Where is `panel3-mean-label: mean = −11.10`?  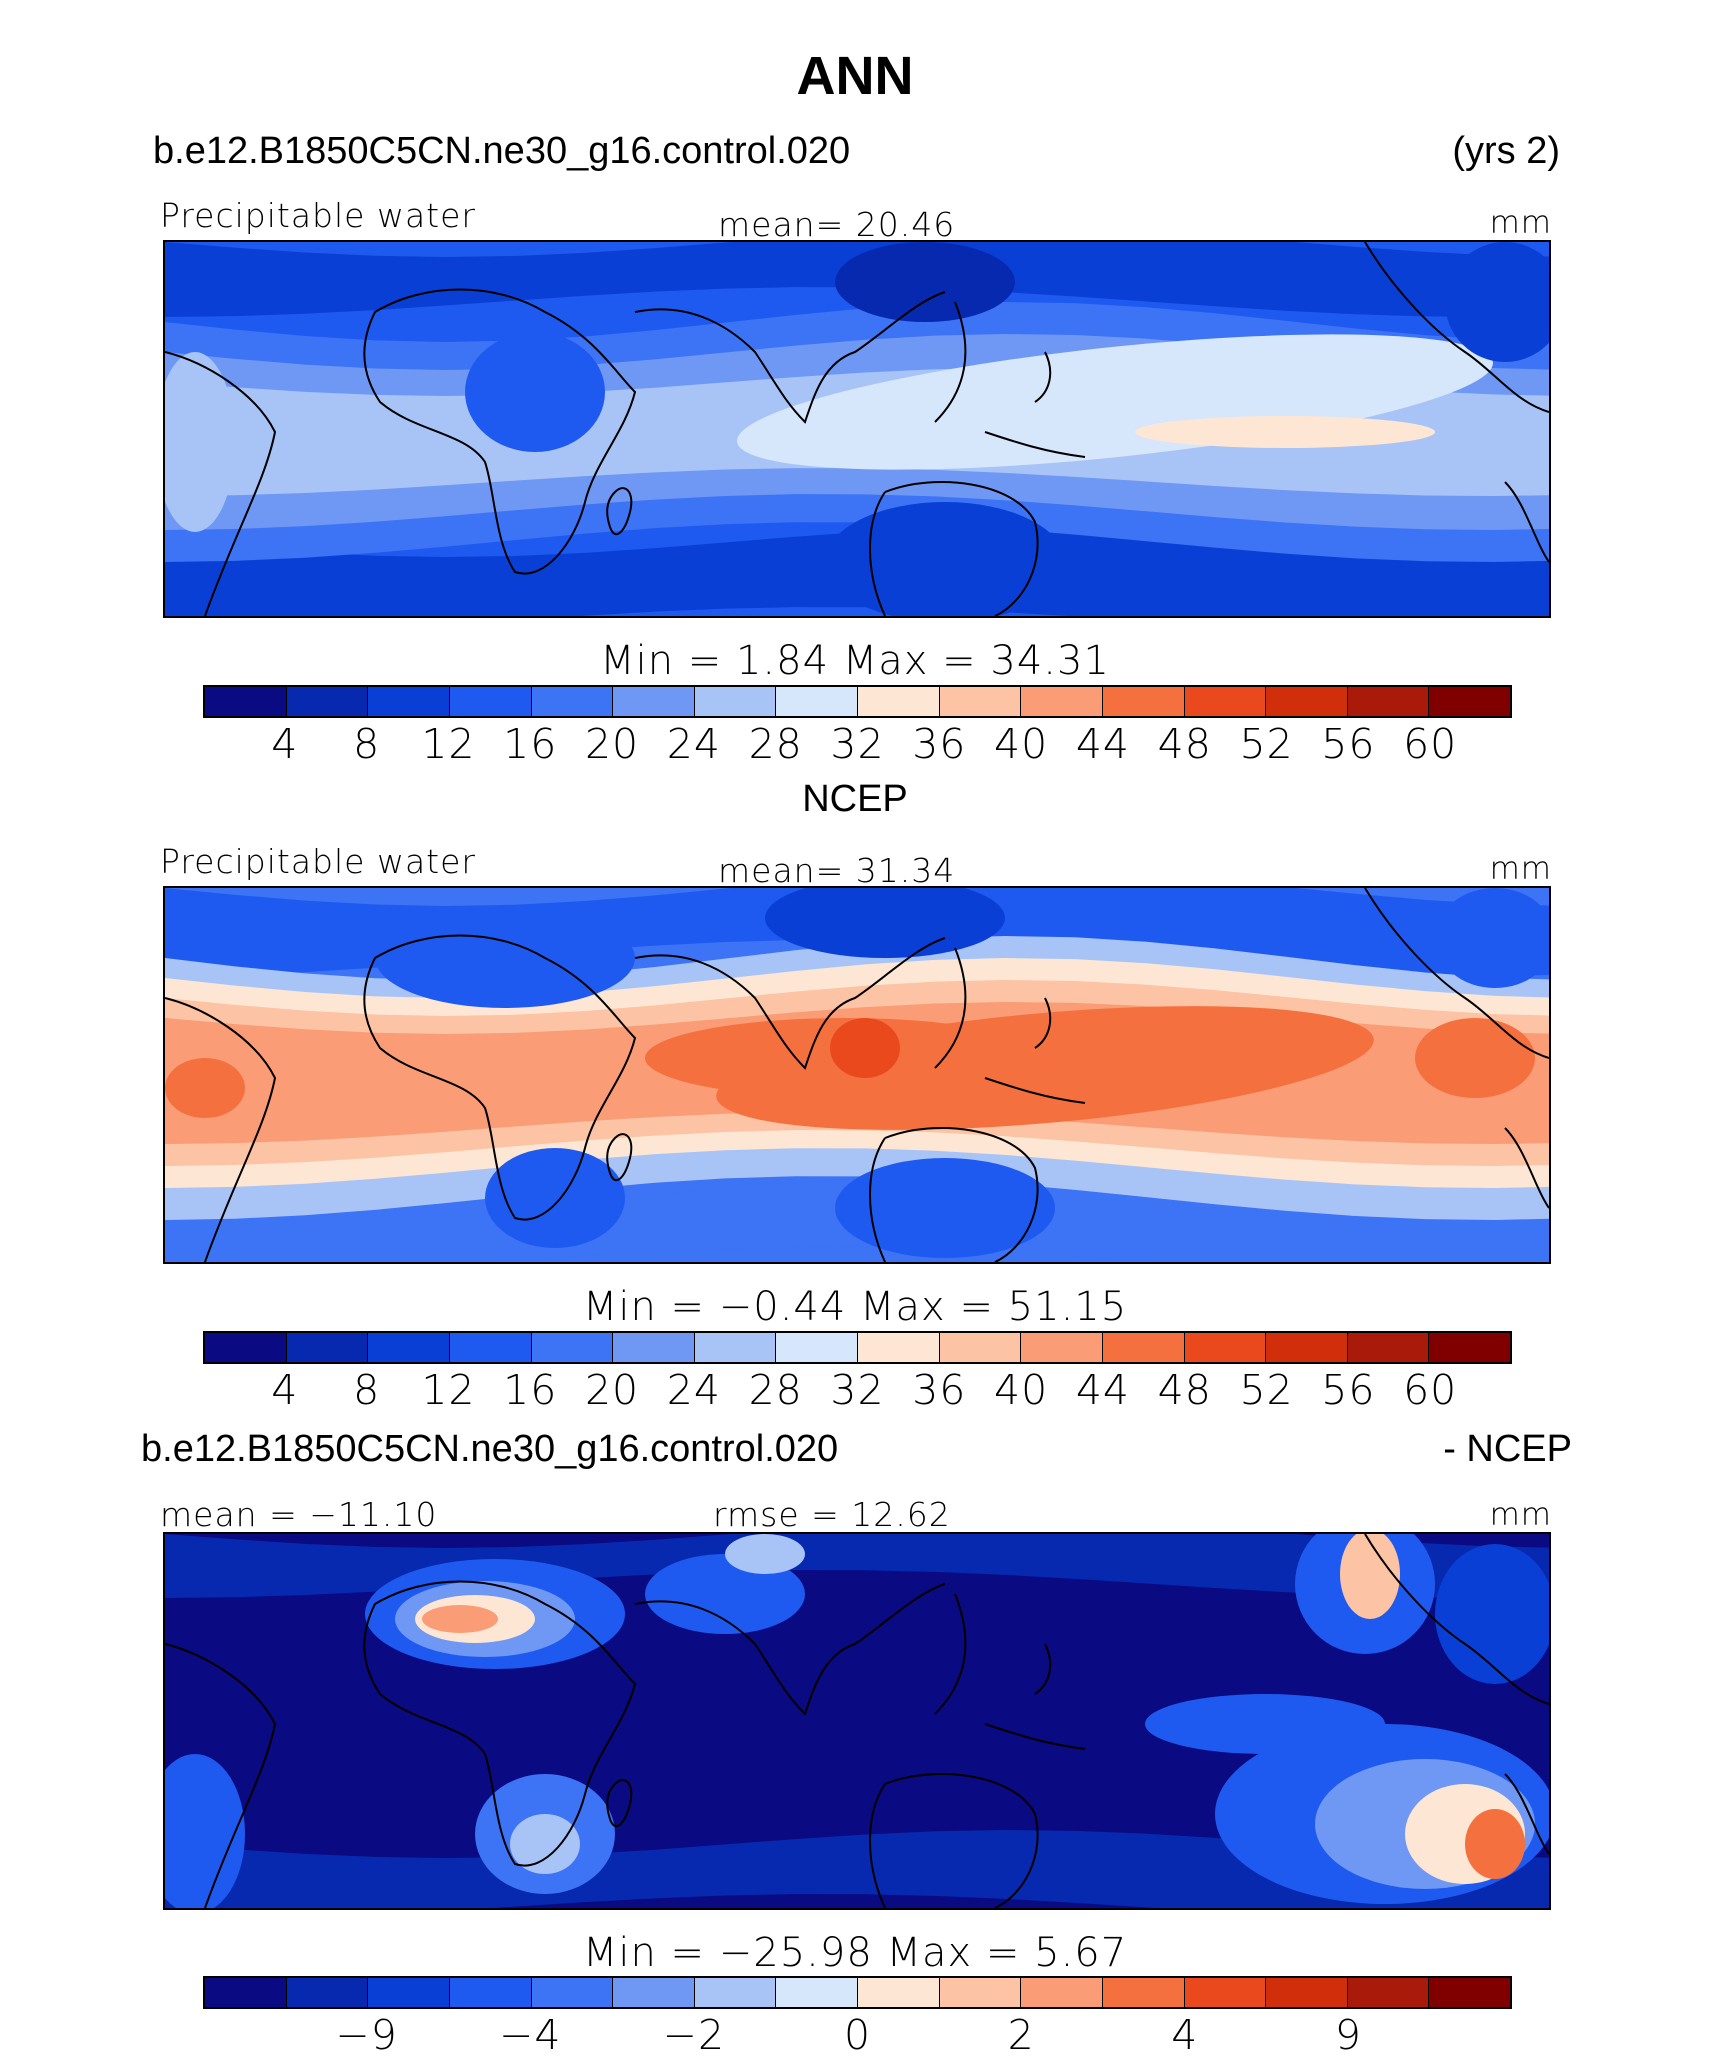 panel3-mean-label: mean = −11.10 is located at coordinates (299, 1514).